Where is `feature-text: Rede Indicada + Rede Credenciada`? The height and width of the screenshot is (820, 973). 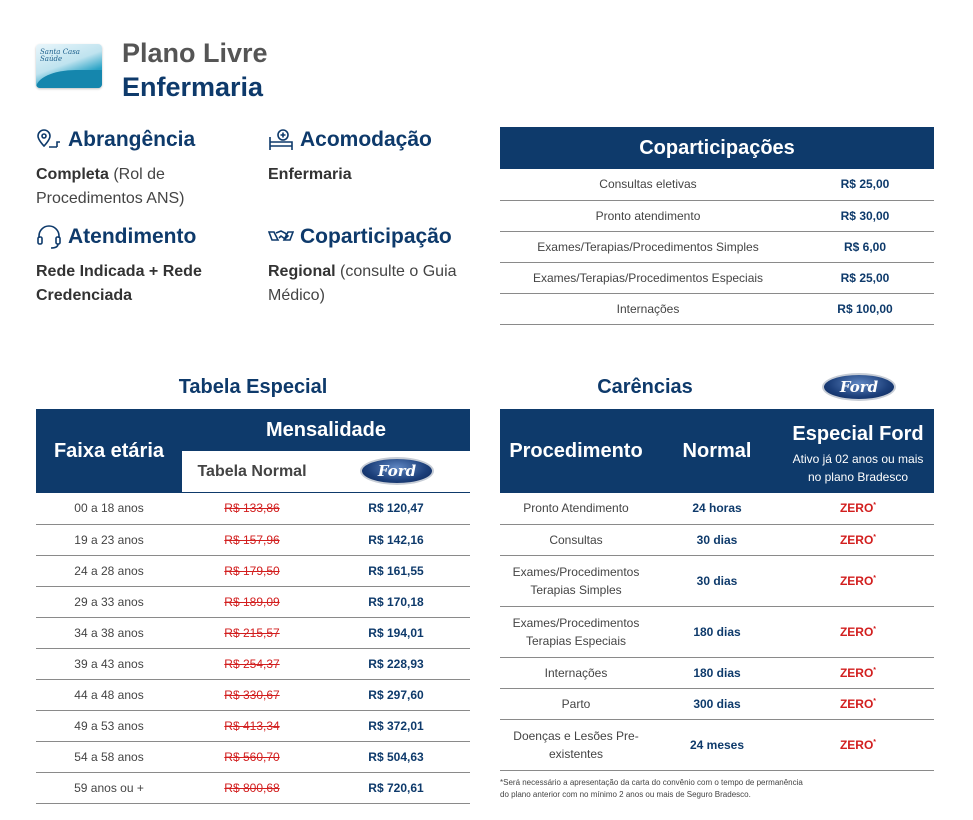
feature-text: Rede Indicada + Rede Credenciada is located at coordinates (131, 284).